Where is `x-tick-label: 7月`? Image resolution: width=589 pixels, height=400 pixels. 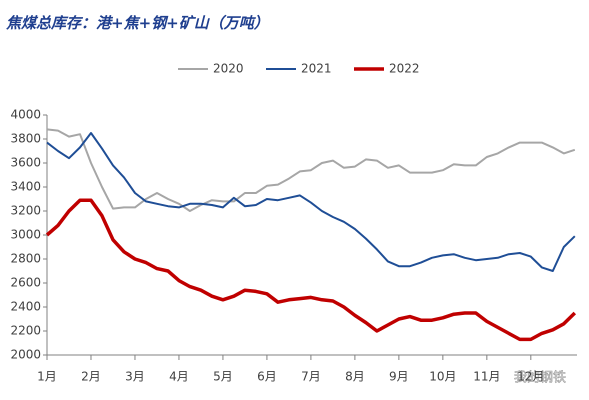
x-tick-label: 7月 is located at coordinates (311, 377).